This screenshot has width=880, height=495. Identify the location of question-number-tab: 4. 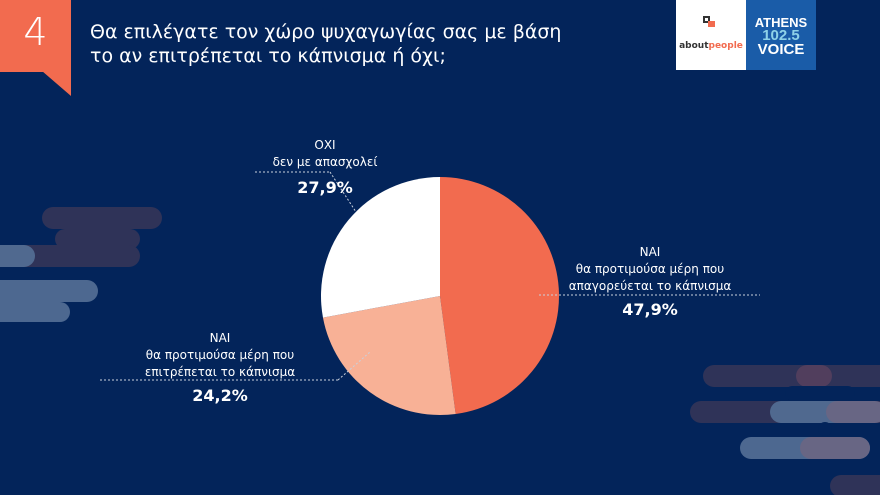
(35, 36).